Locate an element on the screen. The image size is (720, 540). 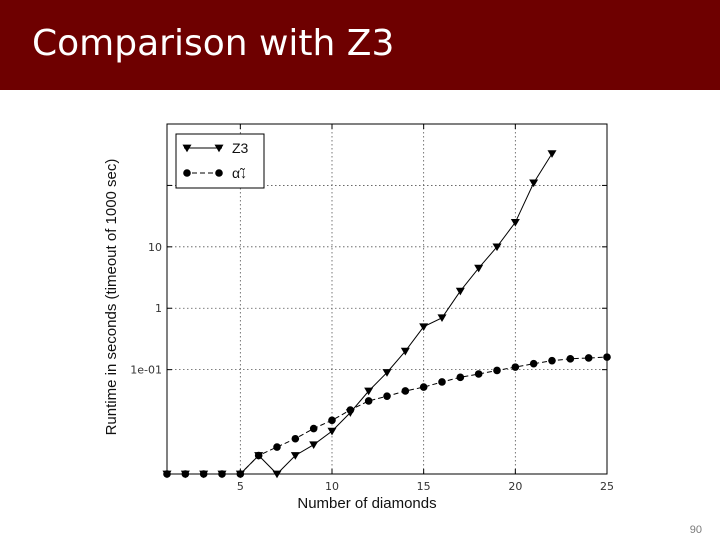
y-tick-label: 1e-01 is located at coordinates (146, 370).